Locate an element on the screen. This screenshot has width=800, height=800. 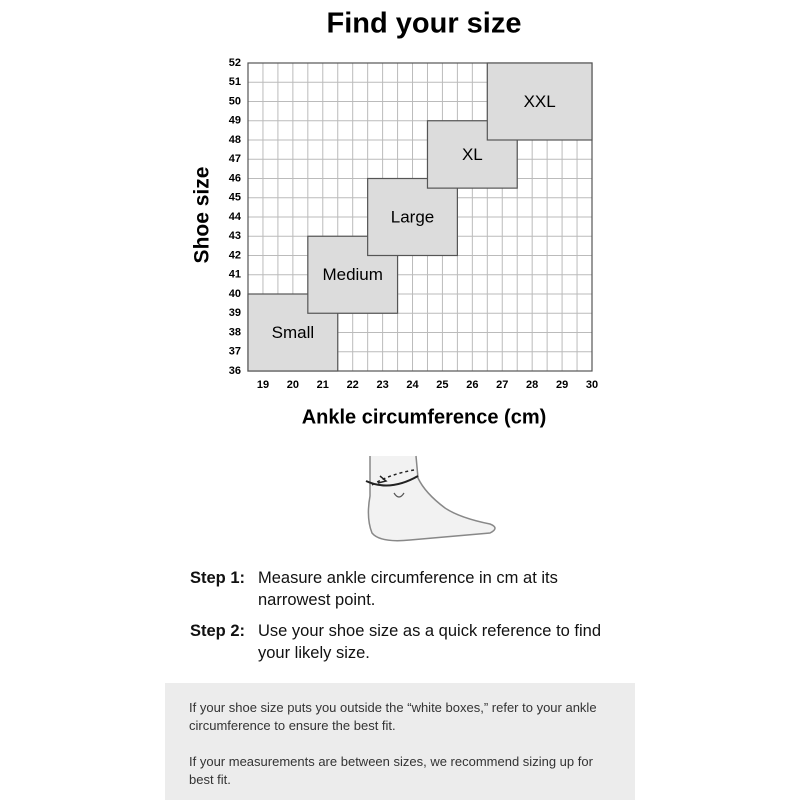
y-tick-label: 39 is located at coordinates (235, 313).